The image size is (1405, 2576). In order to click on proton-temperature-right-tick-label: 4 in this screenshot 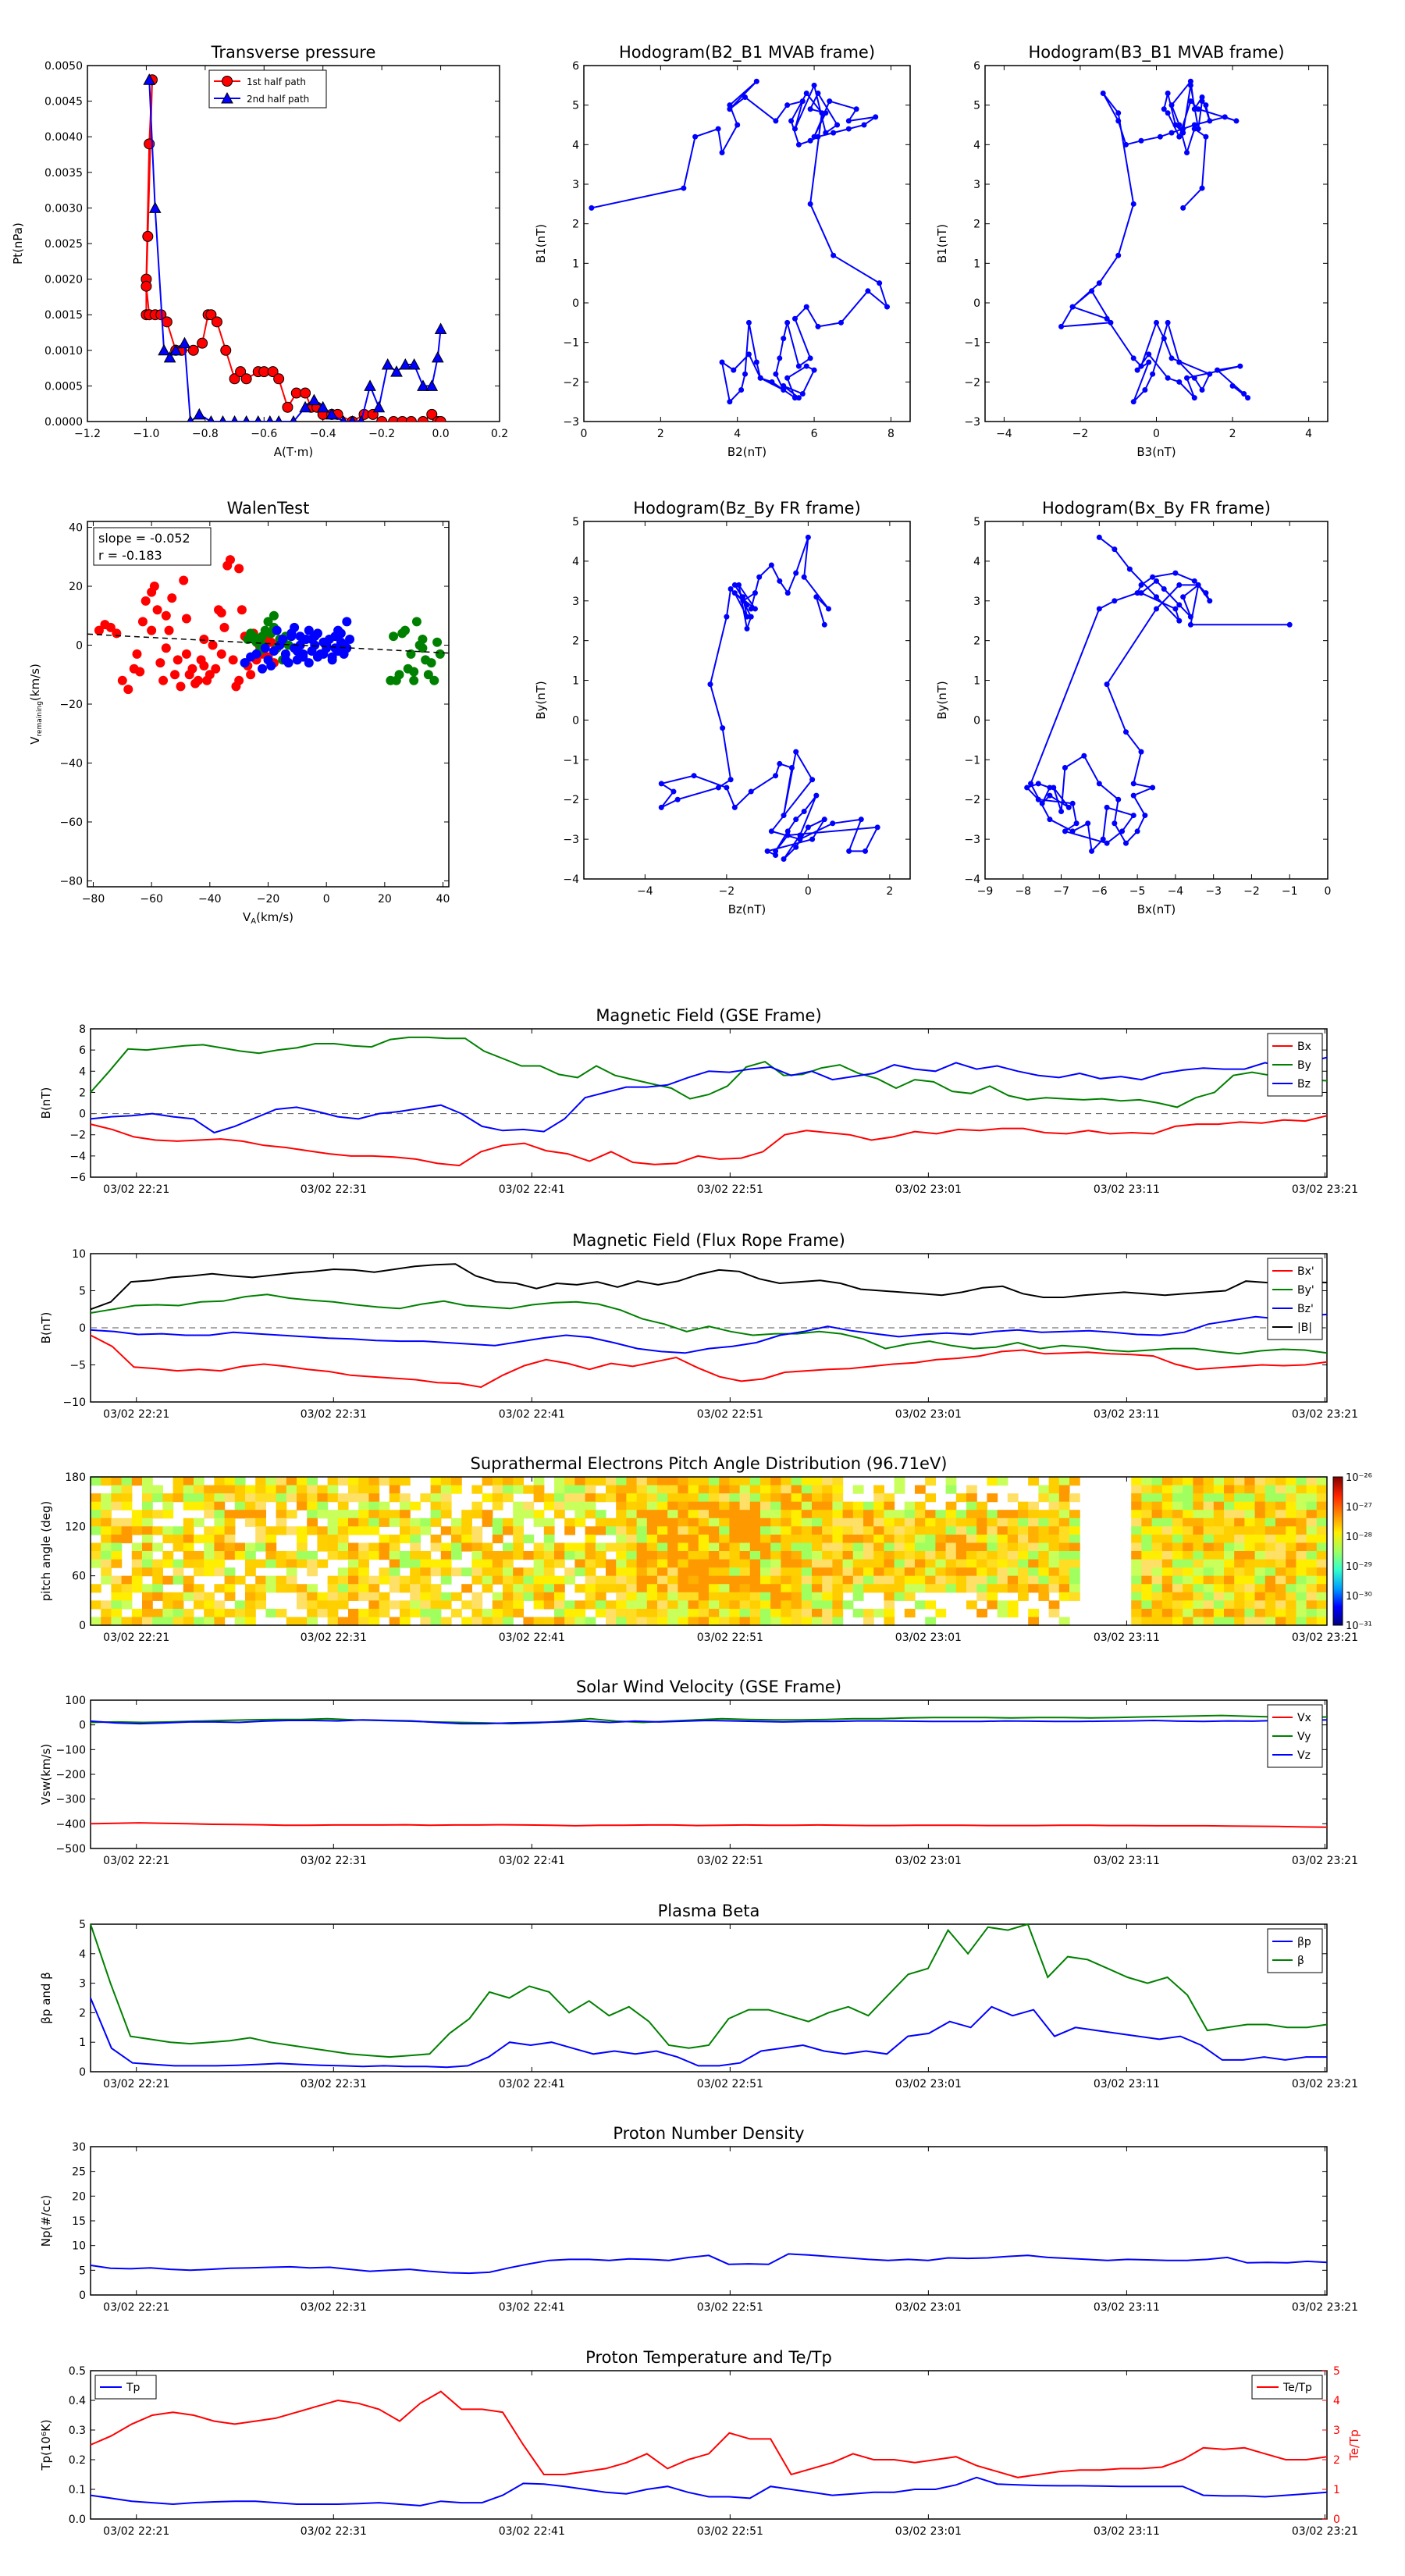, I will do `click(1337, 2401)`.